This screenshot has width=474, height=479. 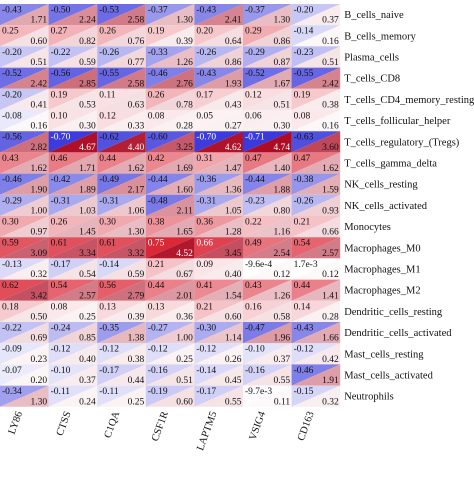 I want to click on row-label: Mast_cells_activated, so click(x=388, y=376).